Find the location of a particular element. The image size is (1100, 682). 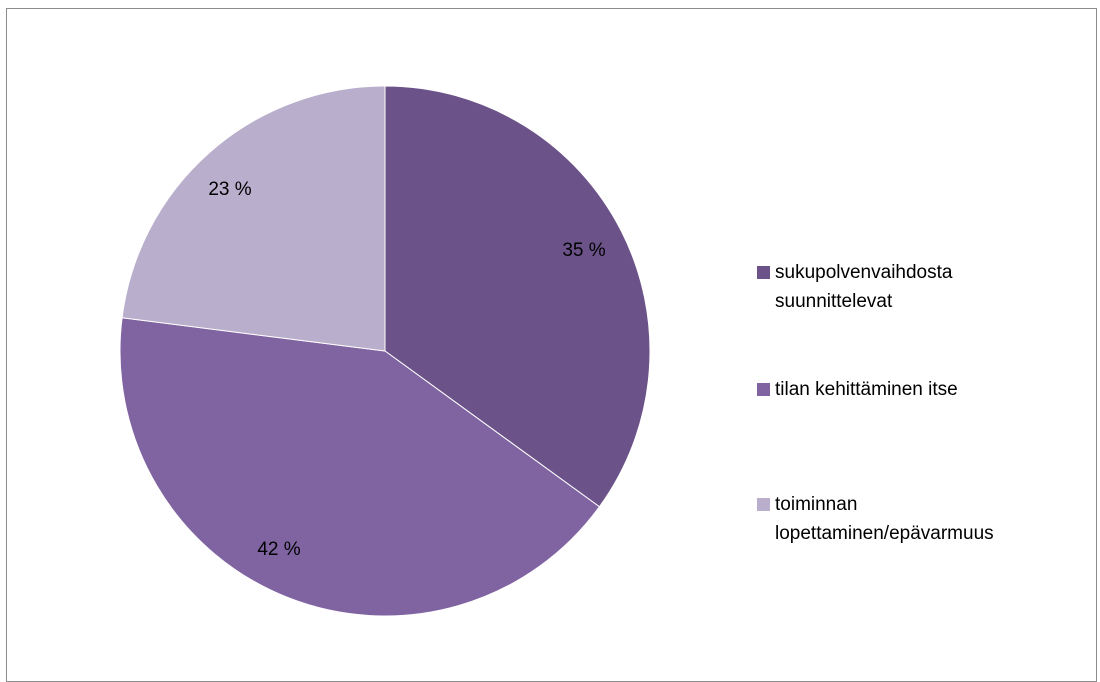

legend-label: sukupolvenvaihdosta suunnittelevat is located at coordinates (864, 287).